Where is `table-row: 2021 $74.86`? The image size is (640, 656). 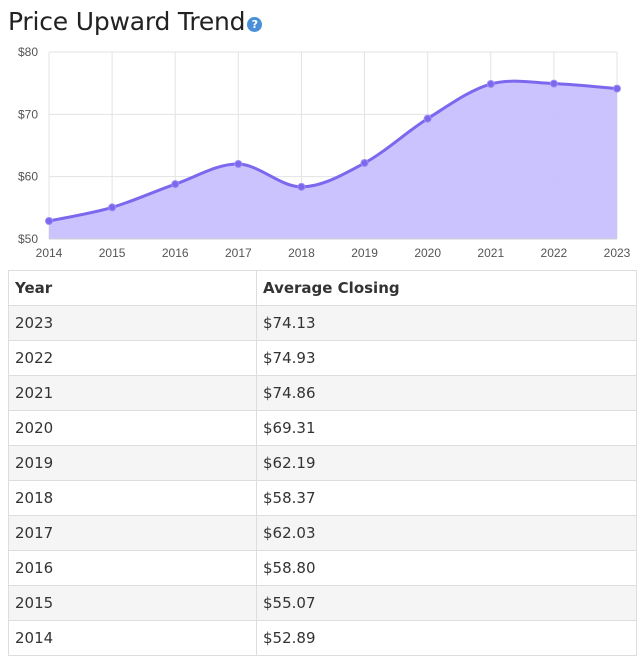
table-row: 2021 $74.86 is located at coordinates (322, 393).